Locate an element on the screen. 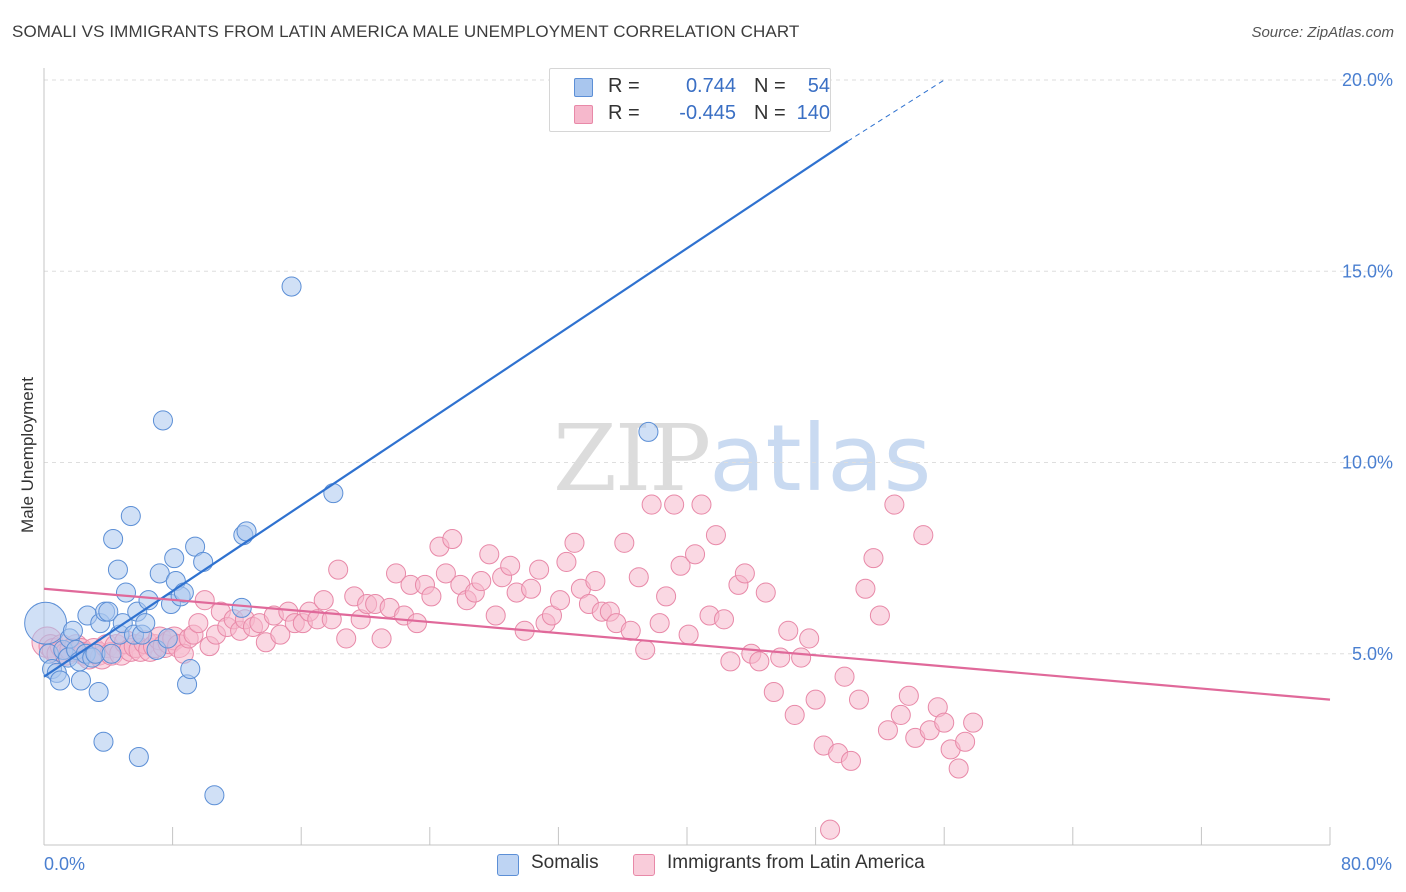 The height and width of the screenshot is (892, 1406). series-label-somalis: Somalis is located at coordinates (565, 862).